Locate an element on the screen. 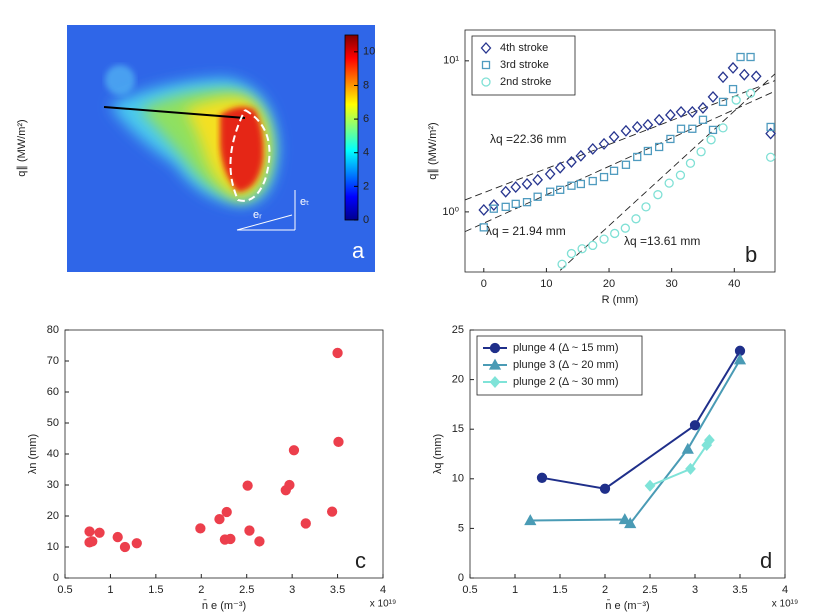  x-tick-label: 10 is located at coordinates (546, 284).